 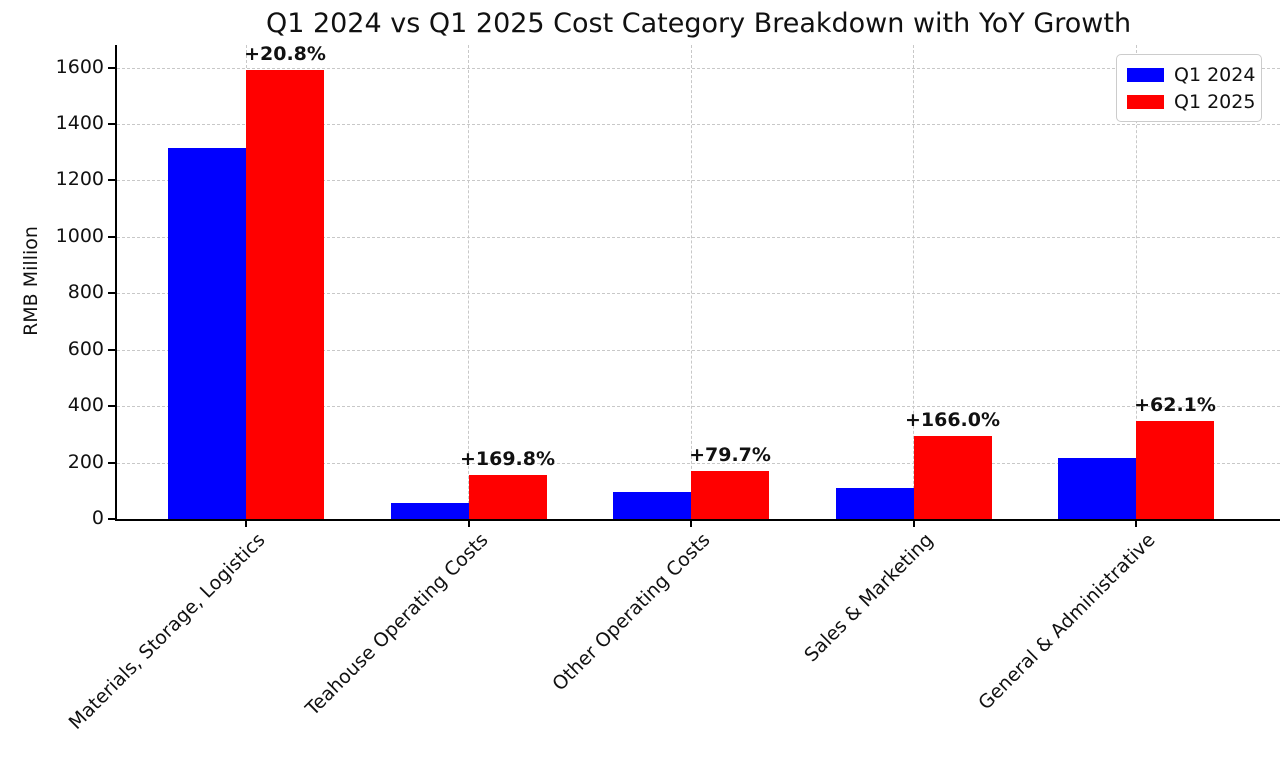 What do you see at coordinates (1097, 488) in the screenshot?
I see `bar-q1-2024-c4` at bounding box center [1097, 488].